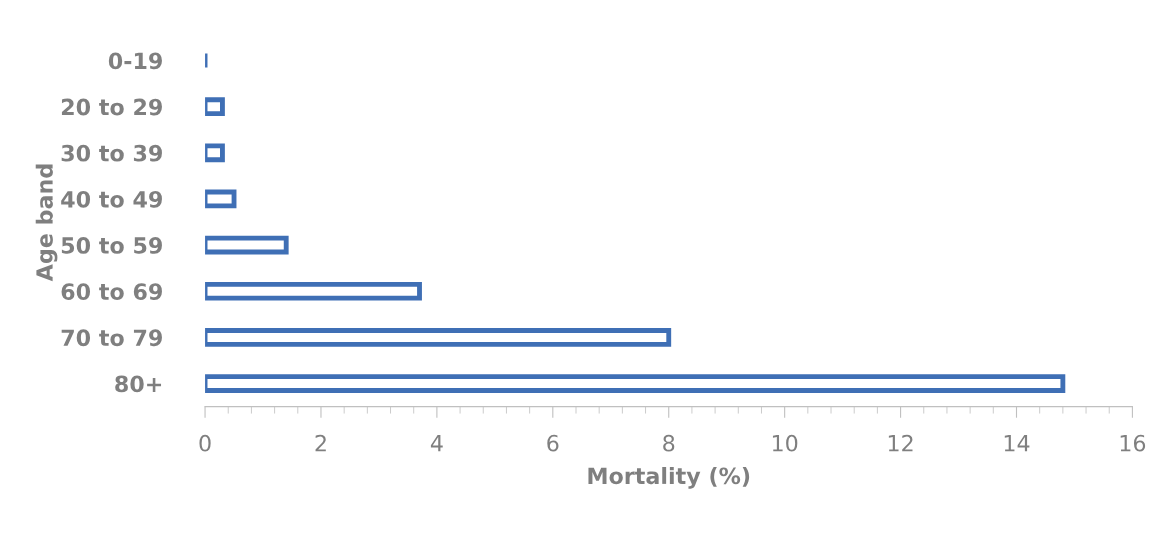 The width and height of the screenshot is (1152, 535). What do you see at coordinates (1133, 443) in the screenshot?
I see `x-tick-label: 16` at bounding box center [1133, 443].